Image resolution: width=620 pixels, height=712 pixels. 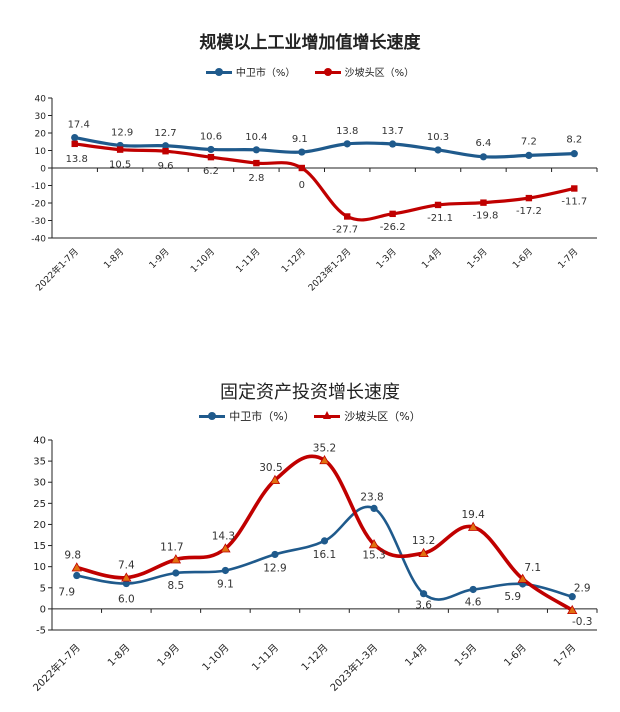 I want to click on data-label: 13.2, so click(x=423, y=541).